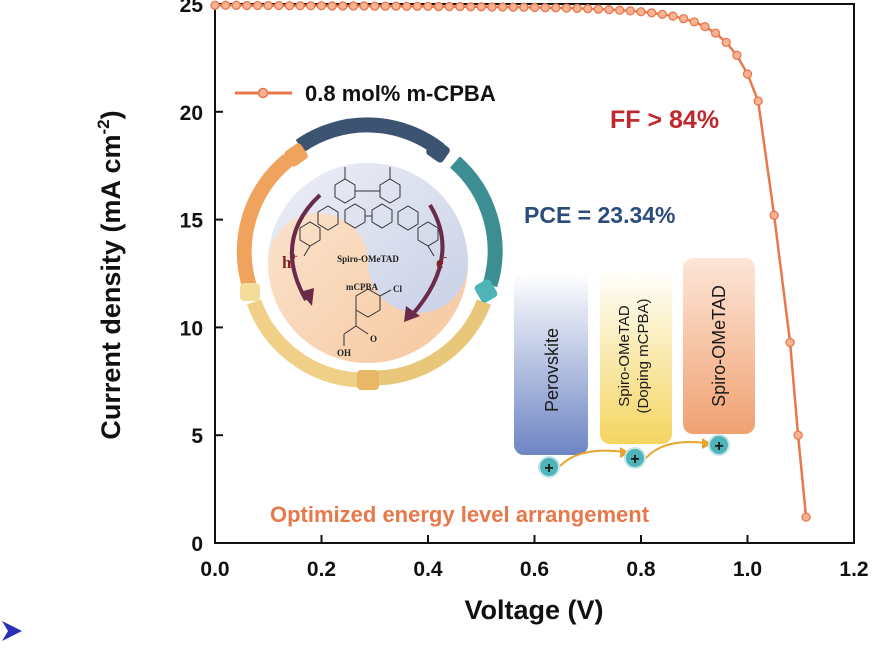  I want to click on x-axis-title: Voltage (V), so click(533, 610).